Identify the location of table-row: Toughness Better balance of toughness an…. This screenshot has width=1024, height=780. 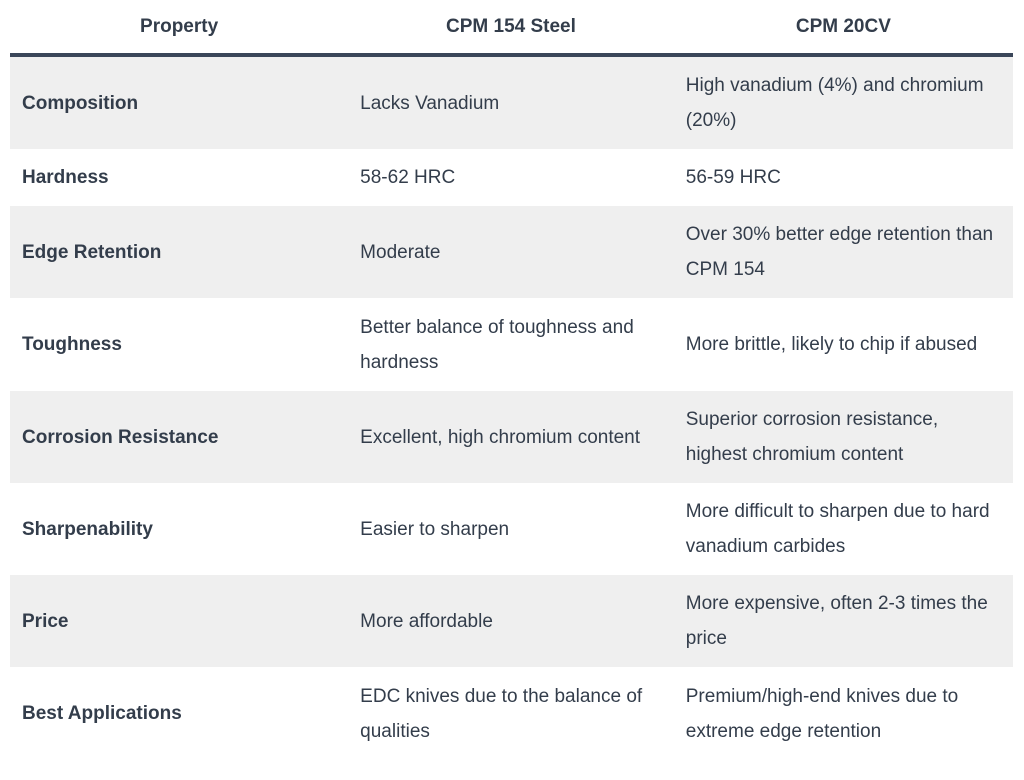
(511, 344).